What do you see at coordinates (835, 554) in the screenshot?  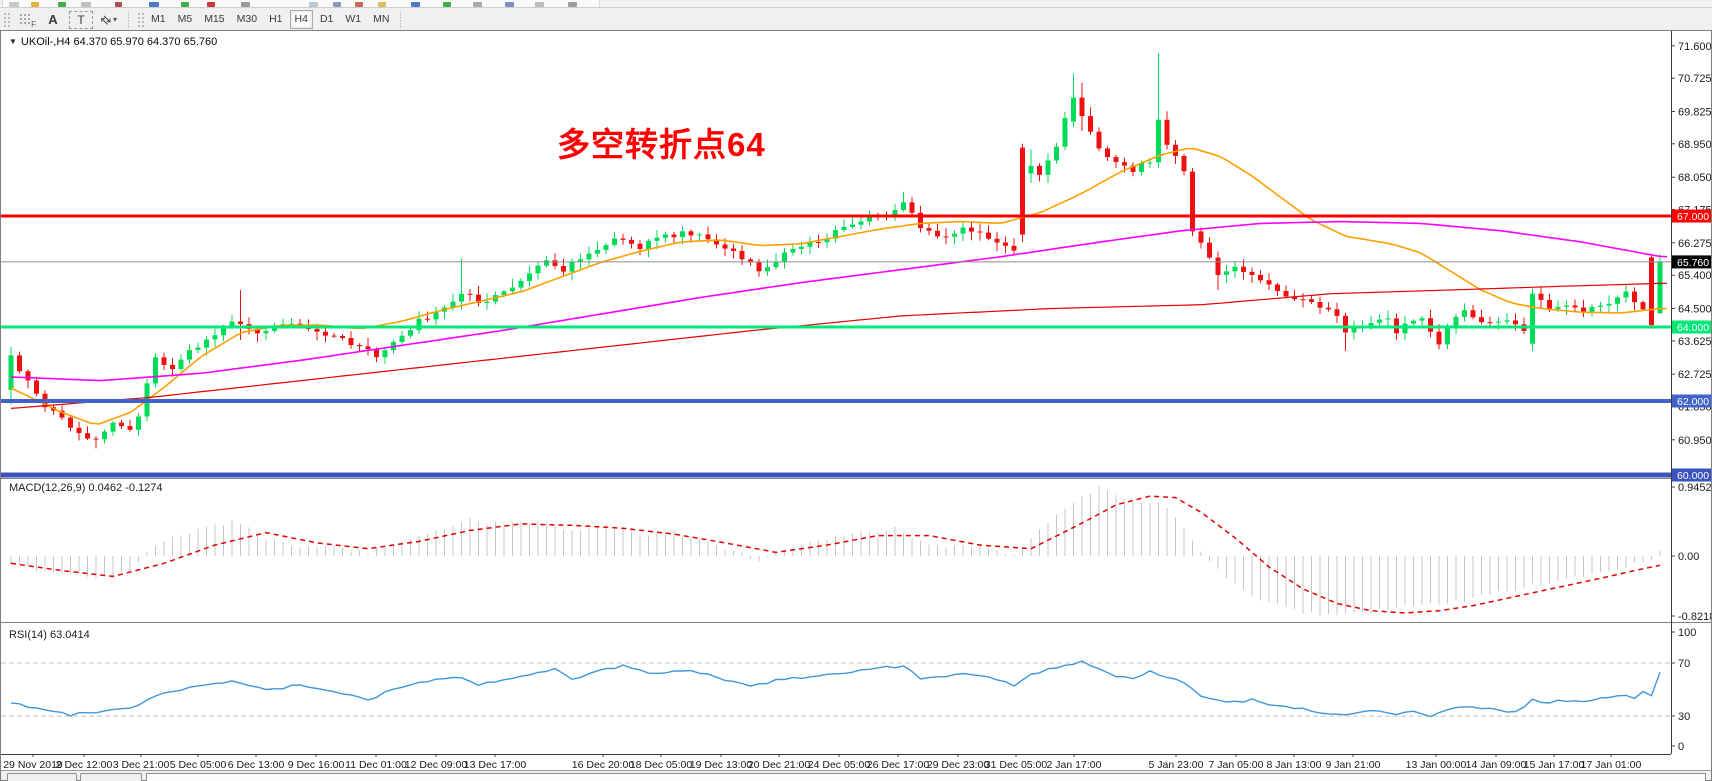 I see `macd-signal-line` at bounding box center [835, 554].